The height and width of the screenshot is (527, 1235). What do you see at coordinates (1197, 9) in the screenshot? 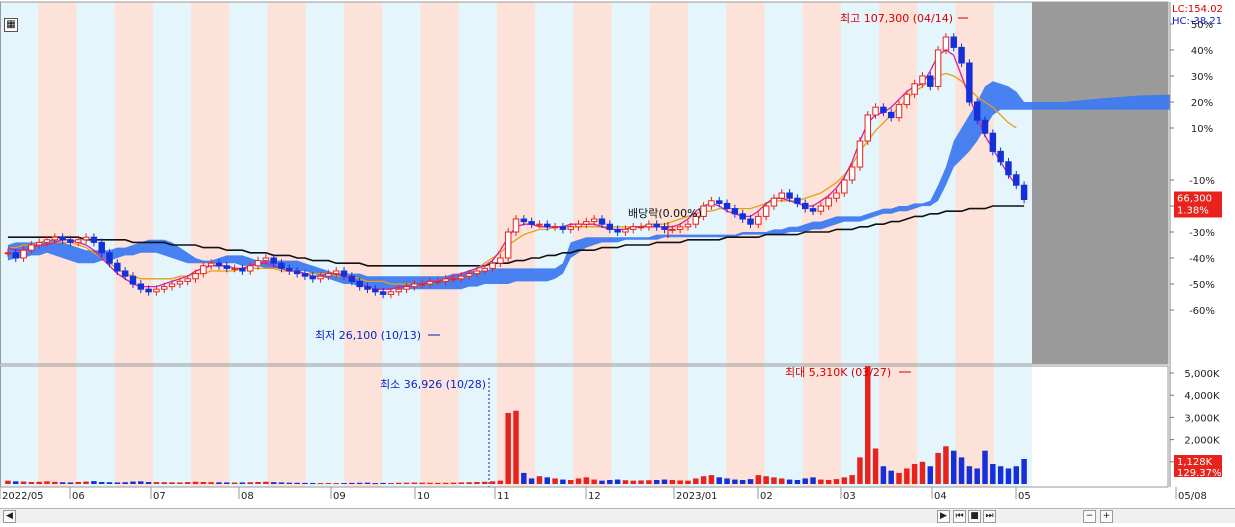
I see `lc-label: LC:154.02` at bounding box center [1197, 9].